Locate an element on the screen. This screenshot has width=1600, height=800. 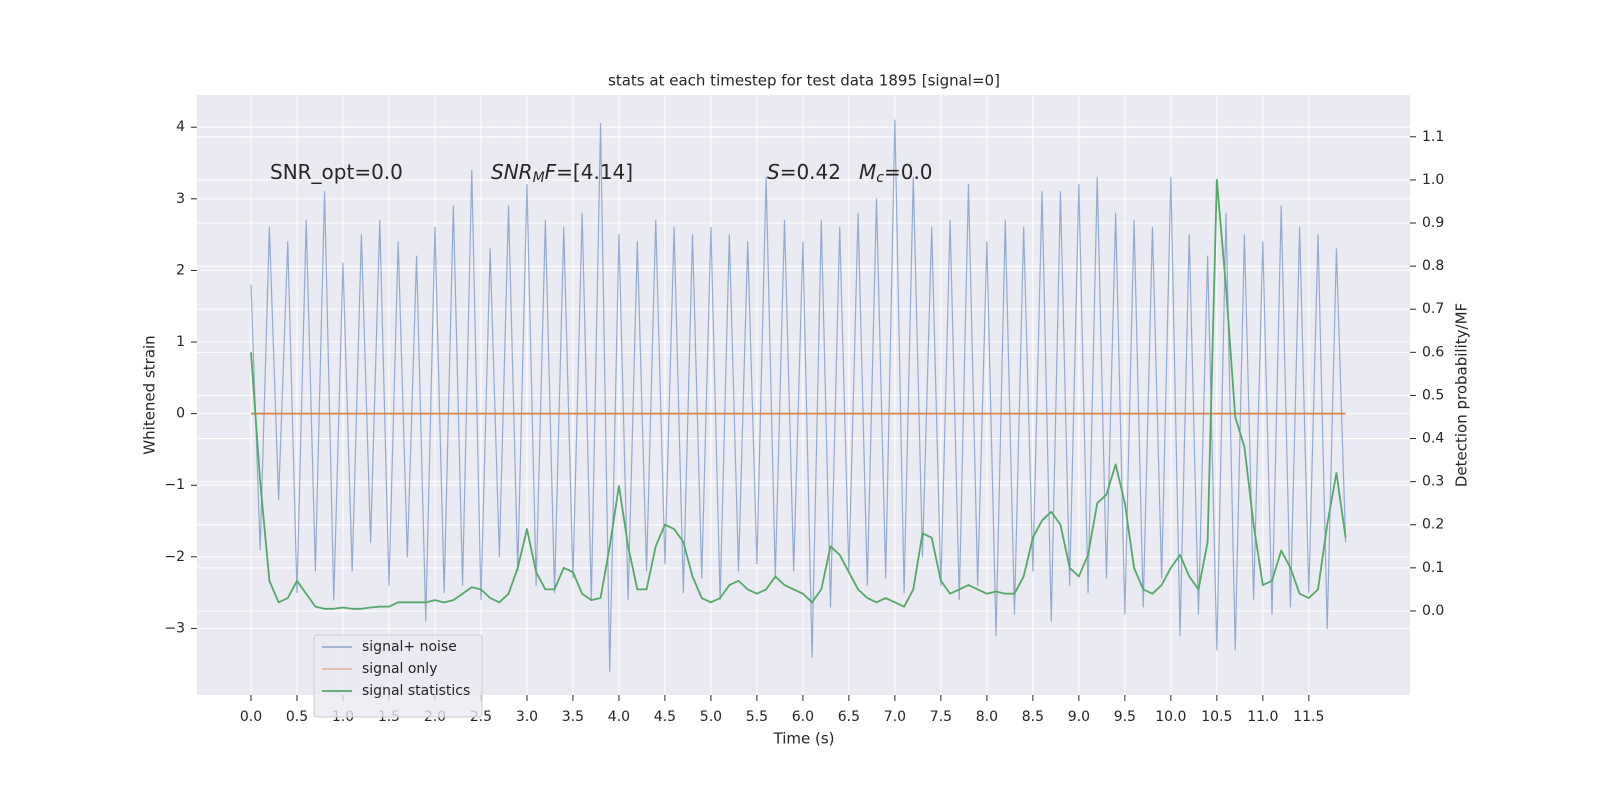
y2-tick-label: 1.1 is located at coordinates (1433, 137).